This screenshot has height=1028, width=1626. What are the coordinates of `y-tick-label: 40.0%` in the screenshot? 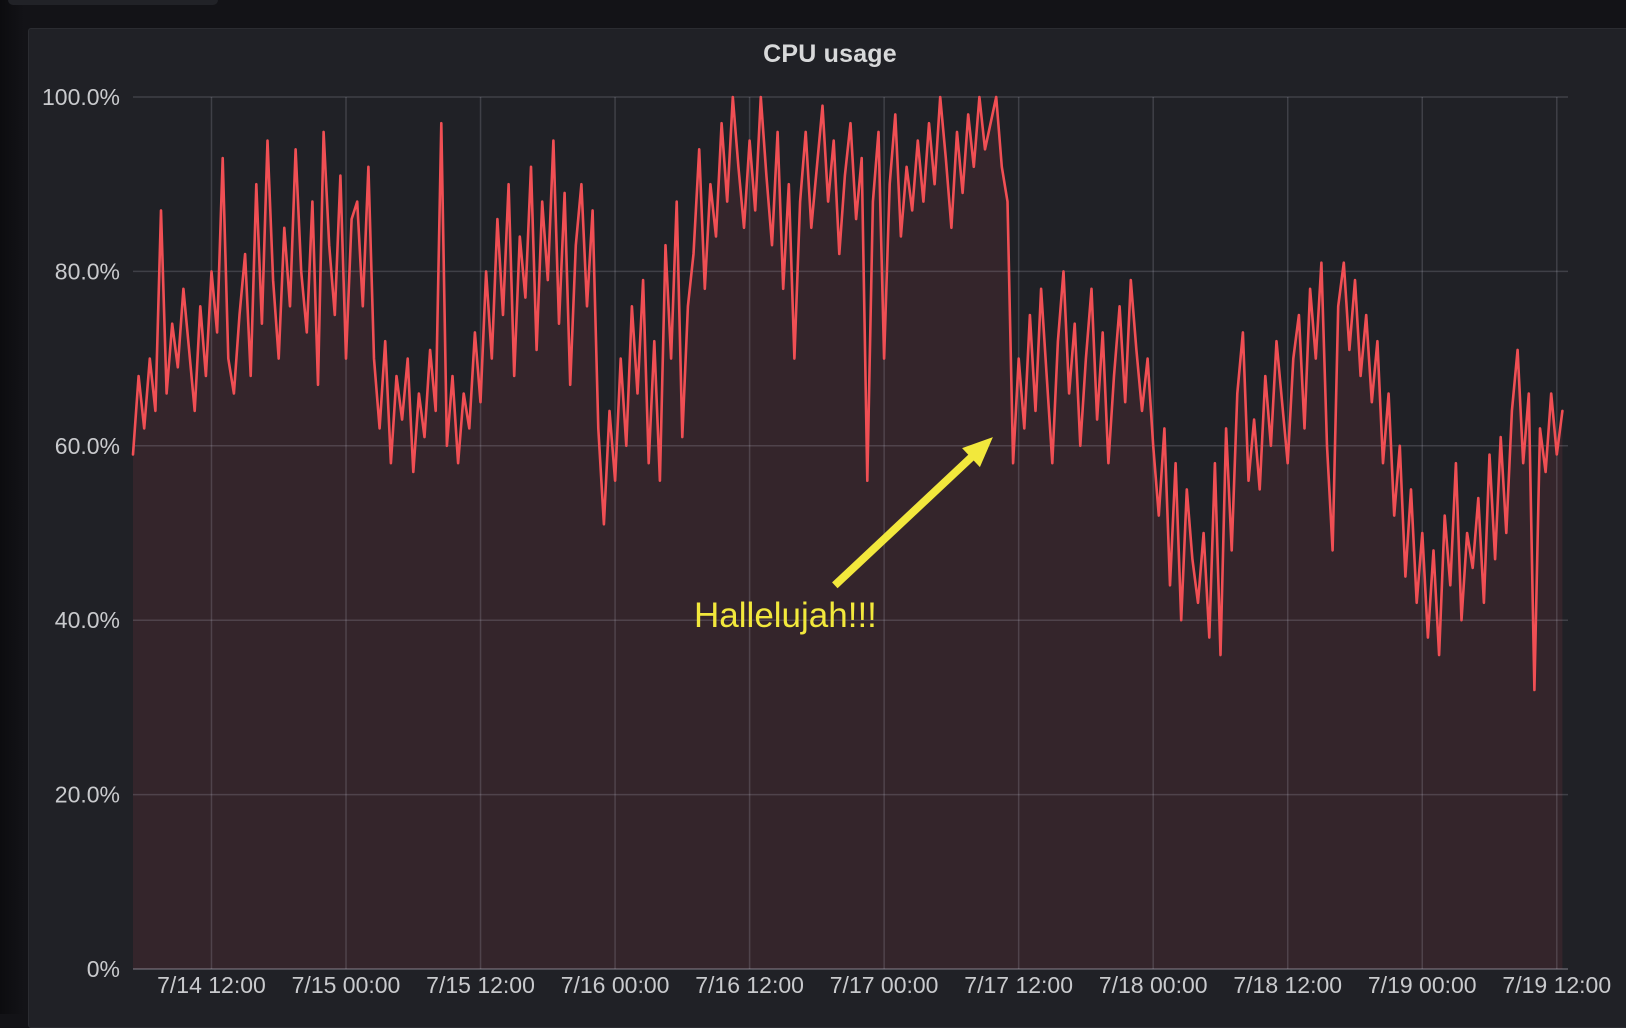 It's located at (87, 620).